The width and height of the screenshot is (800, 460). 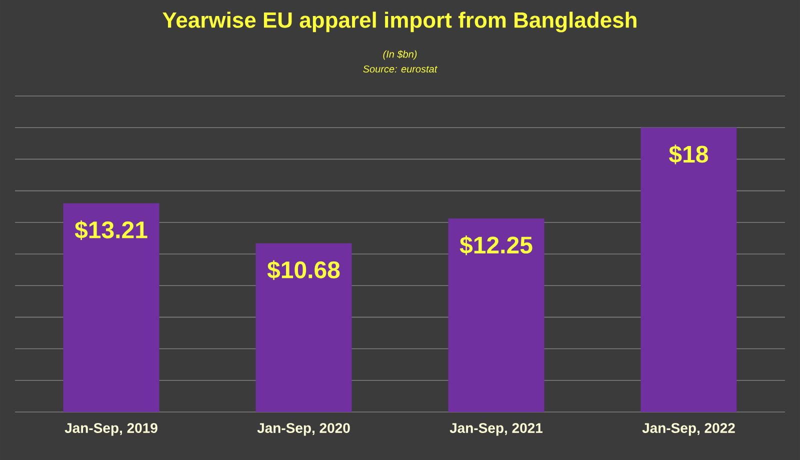 What do you see at coordinates (303, 429) in the screenshot?
I see `x-tick-label: Jan-Sep, 2020` at bounding box center [303, 429].